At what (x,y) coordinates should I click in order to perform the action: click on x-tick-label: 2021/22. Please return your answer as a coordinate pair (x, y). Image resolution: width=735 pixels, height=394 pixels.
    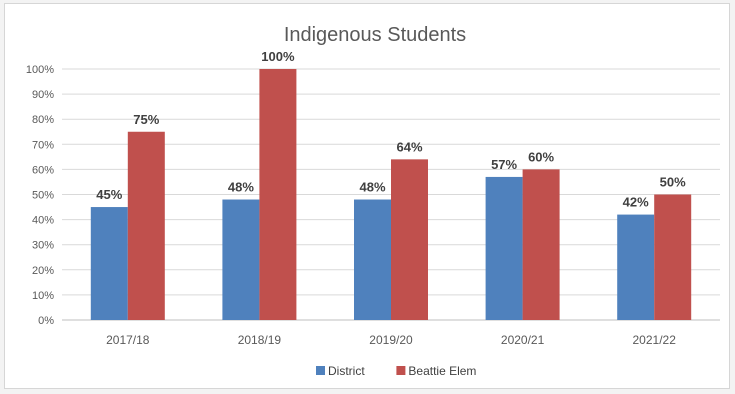
    Looking at the image, I should click on (655, 340).